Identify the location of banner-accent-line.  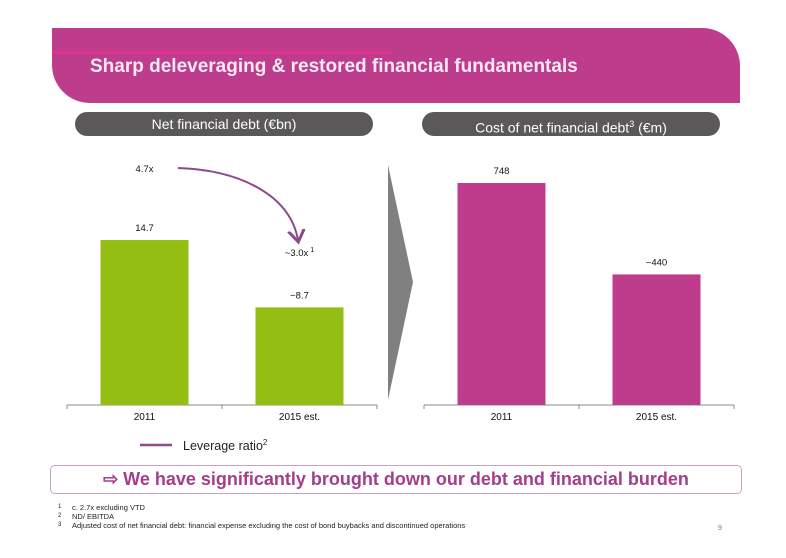
(222, 52).